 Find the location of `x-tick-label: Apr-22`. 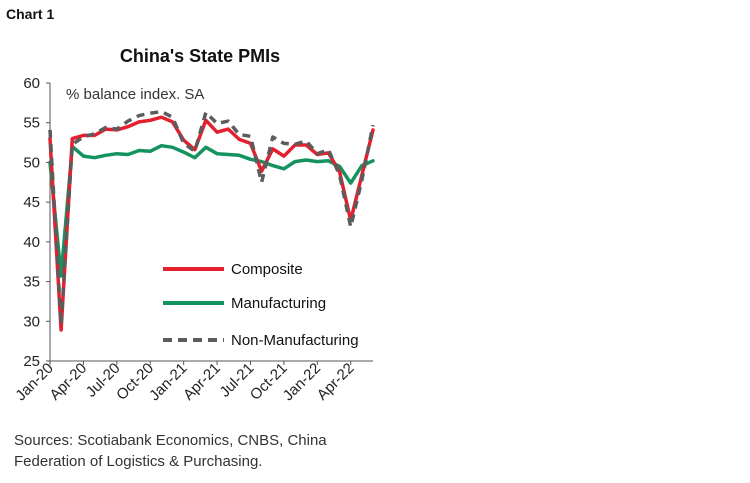

x-tick-label: Apr-22 is located at coordinates (336, 382).